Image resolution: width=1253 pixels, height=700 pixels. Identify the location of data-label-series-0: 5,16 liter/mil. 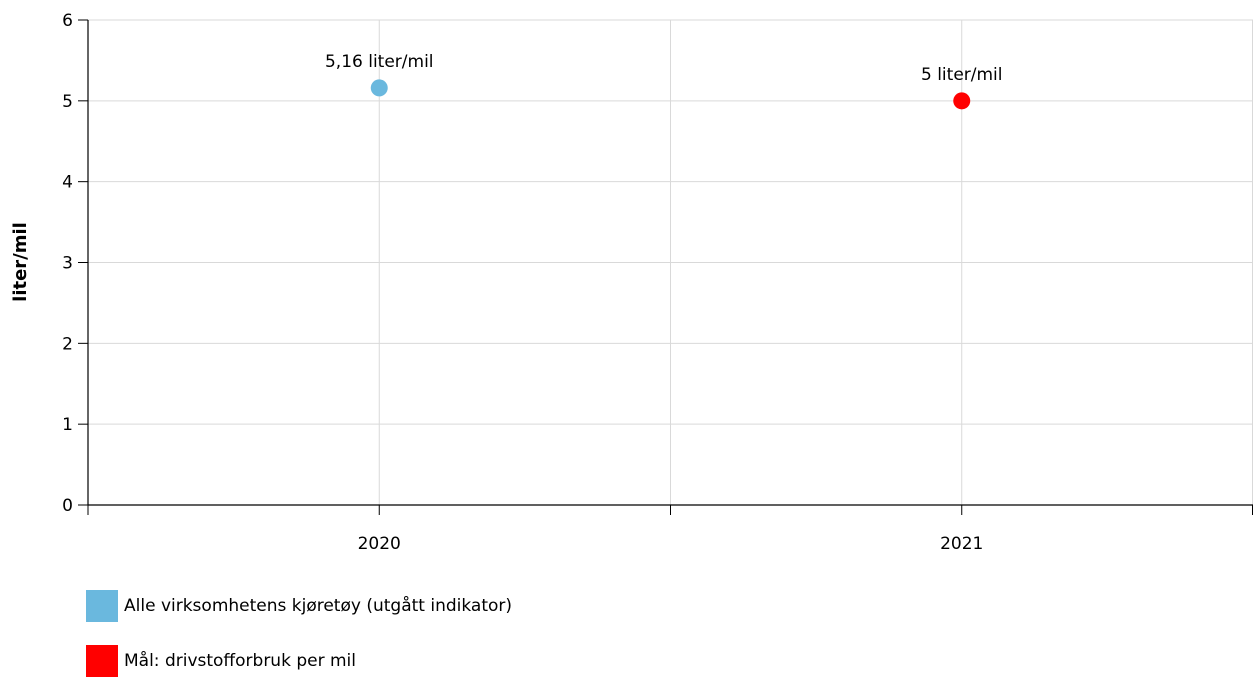
(379, 62).